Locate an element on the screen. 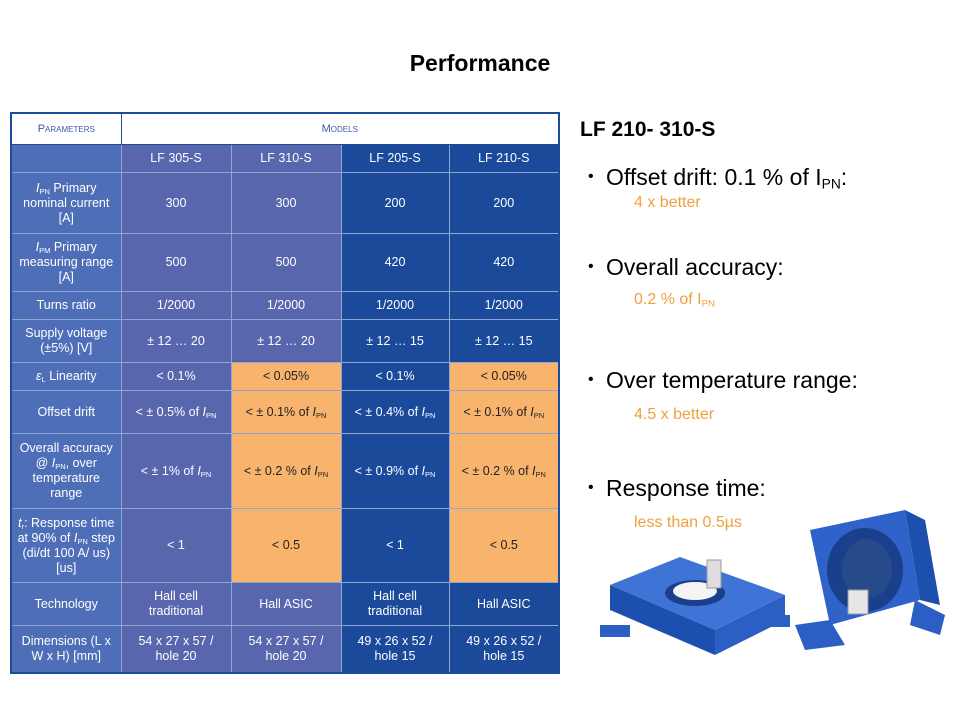  value-cell: < ± 0.1% of IPN is located at coordinates (504, 412).